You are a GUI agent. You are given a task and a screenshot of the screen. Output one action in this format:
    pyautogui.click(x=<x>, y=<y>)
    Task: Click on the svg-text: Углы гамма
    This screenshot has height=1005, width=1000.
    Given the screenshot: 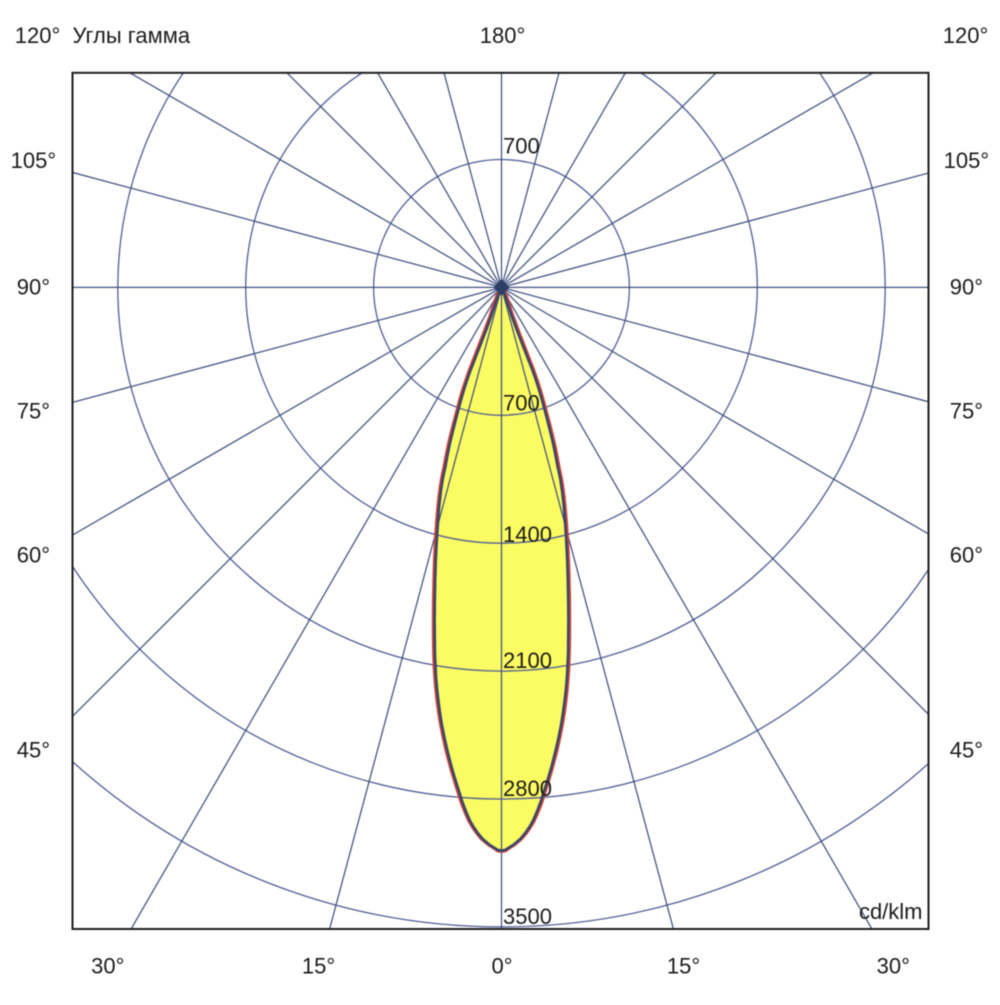 What is the action you would take?
    pyautogui.click(x=132, y=35)
    